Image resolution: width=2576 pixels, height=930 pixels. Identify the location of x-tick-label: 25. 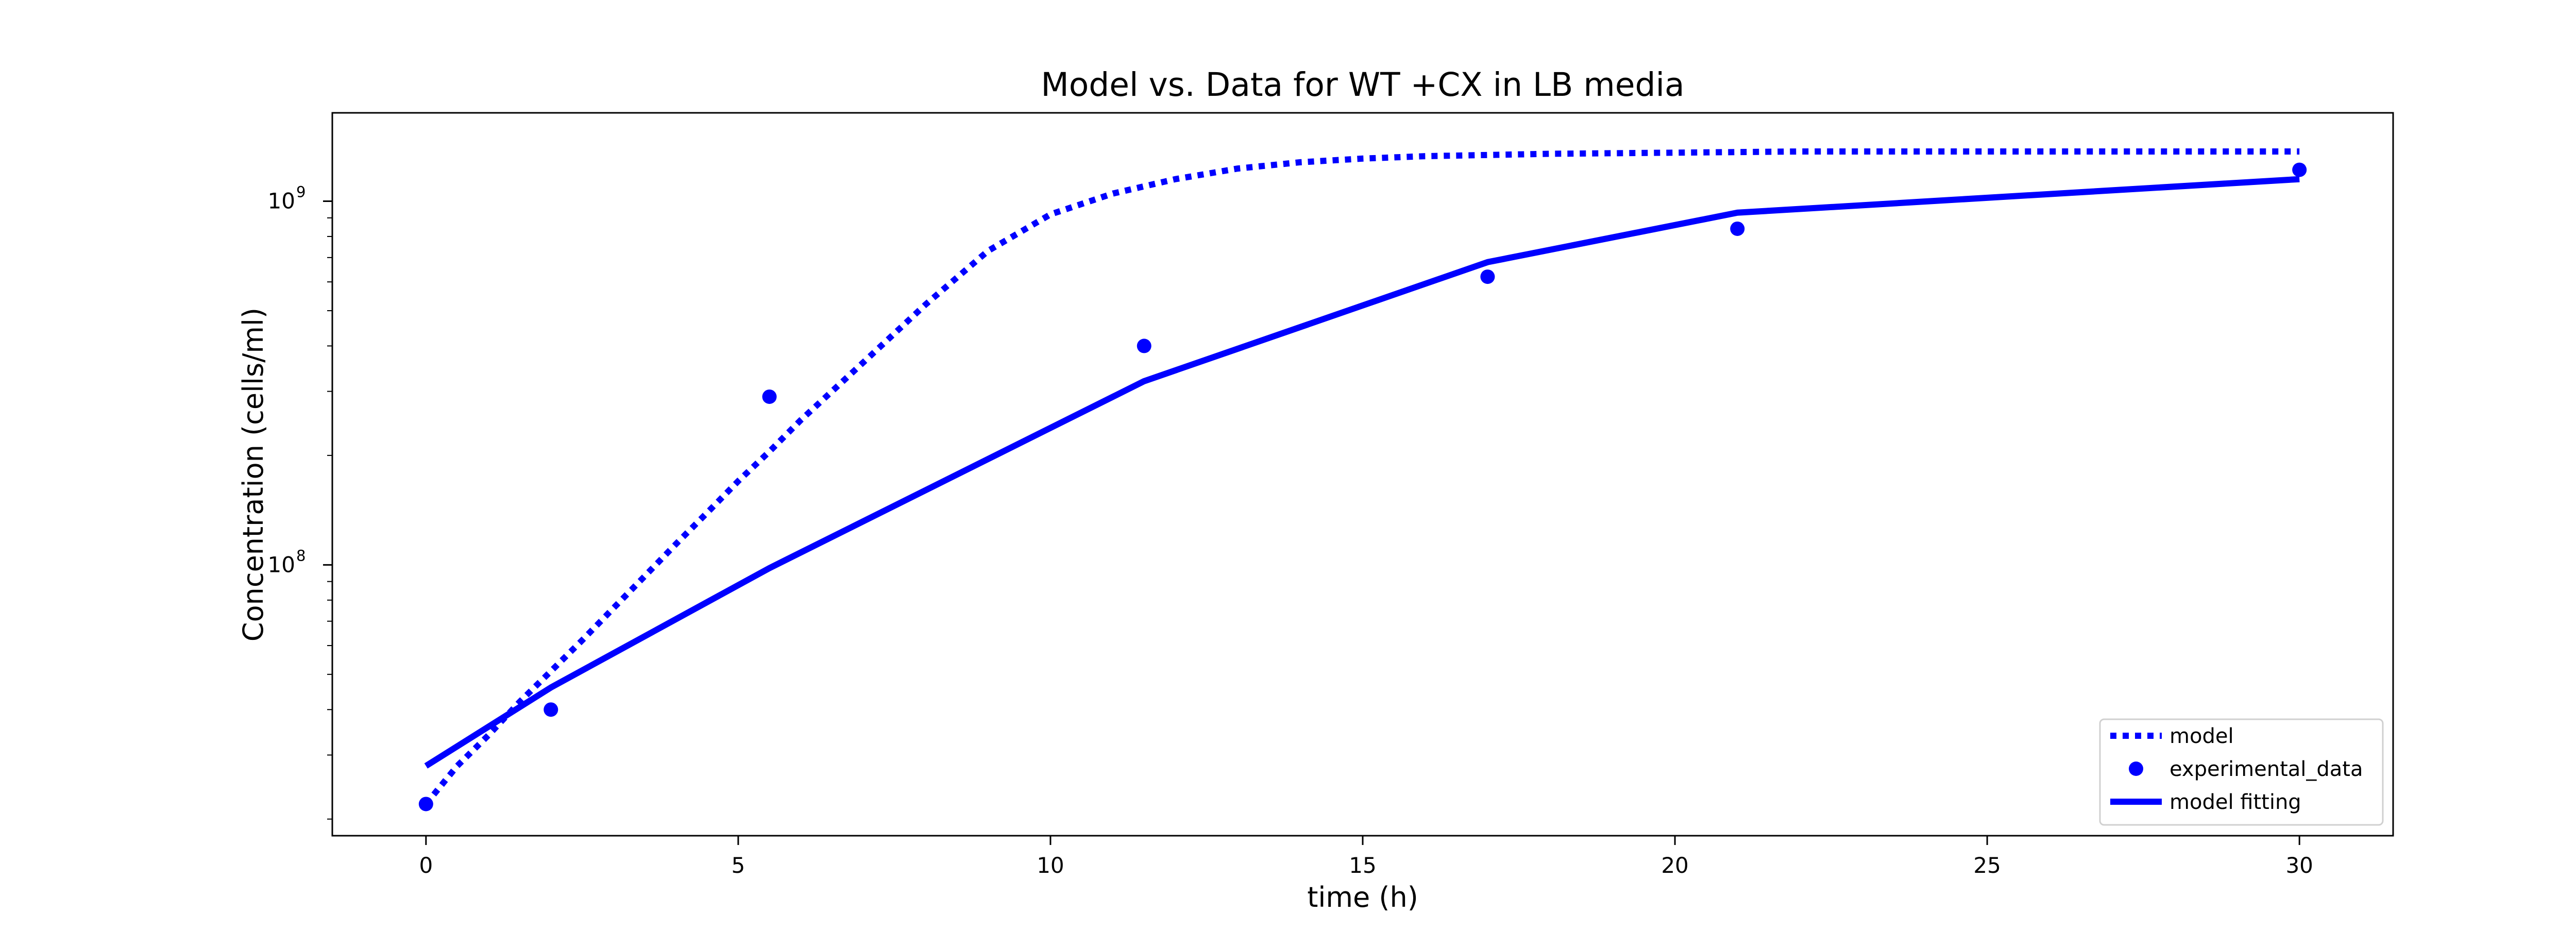
(1987, 865).